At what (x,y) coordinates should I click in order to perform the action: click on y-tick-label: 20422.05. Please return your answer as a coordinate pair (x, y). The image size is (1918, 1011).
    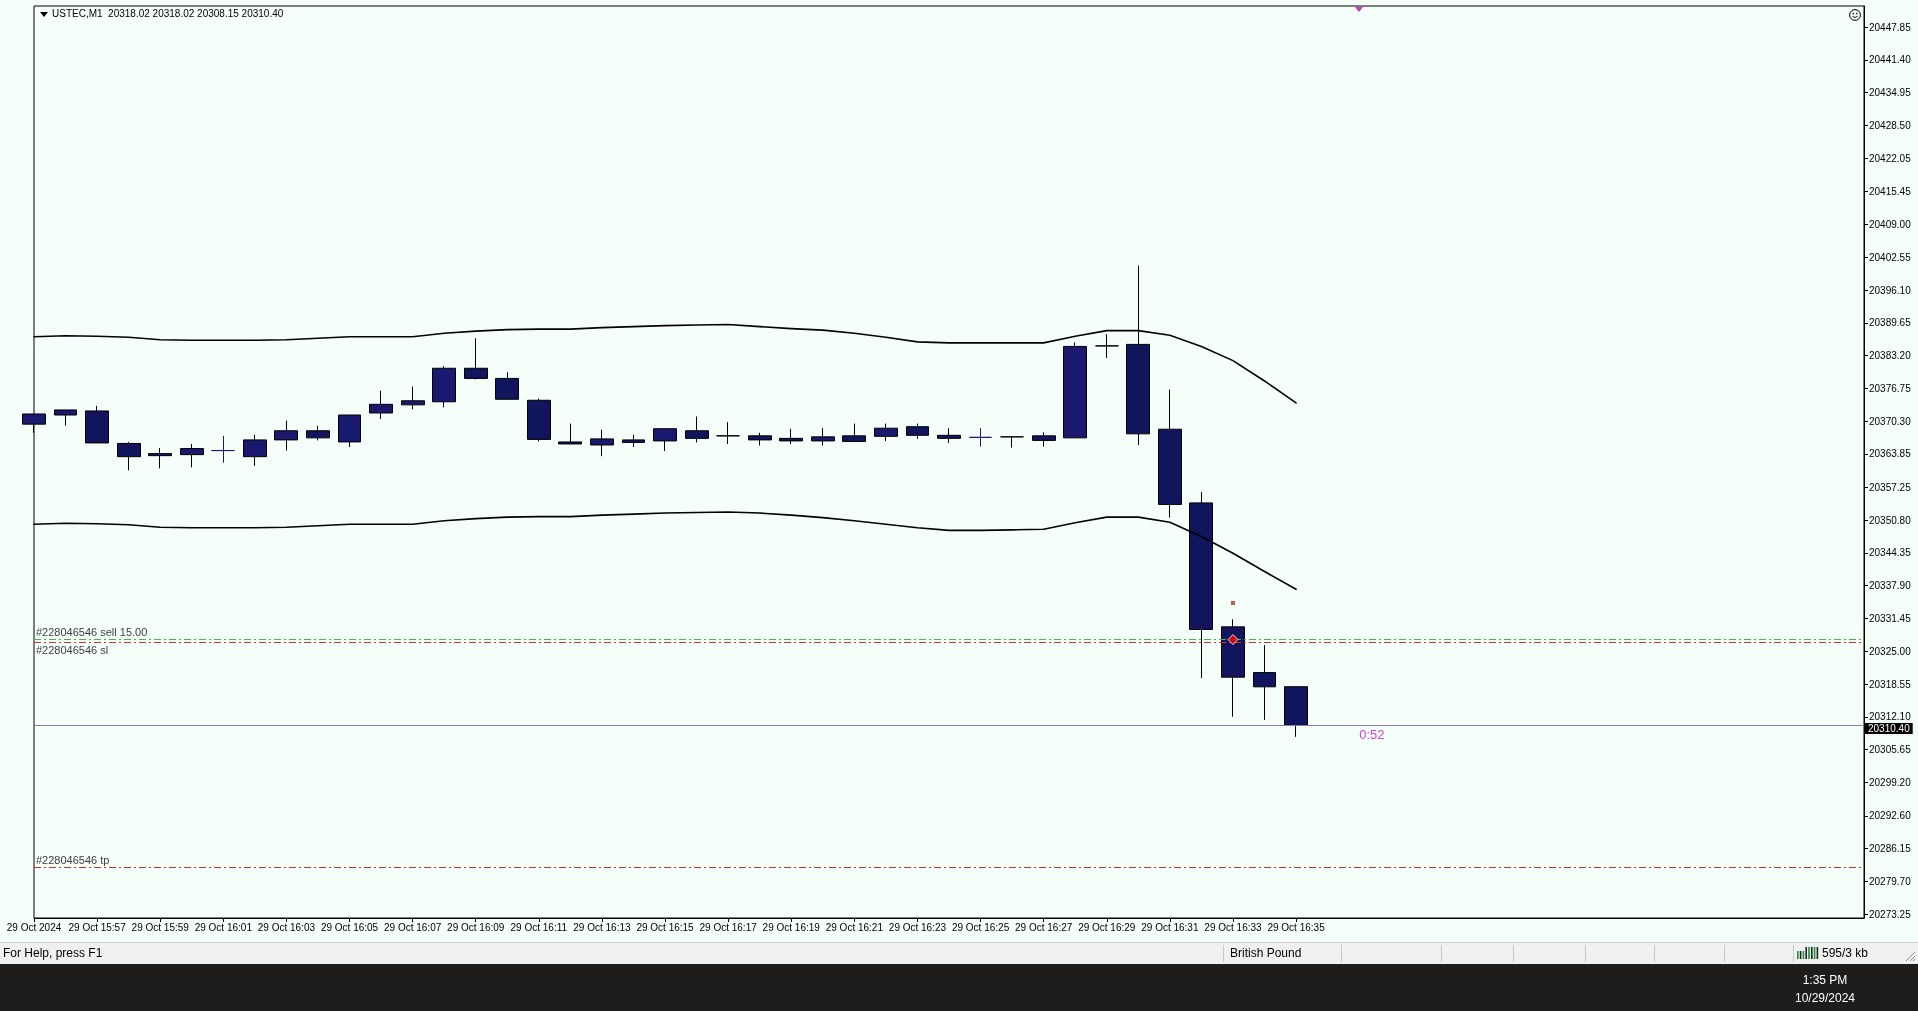
    Looking at the image, I should click on (1890, 158).